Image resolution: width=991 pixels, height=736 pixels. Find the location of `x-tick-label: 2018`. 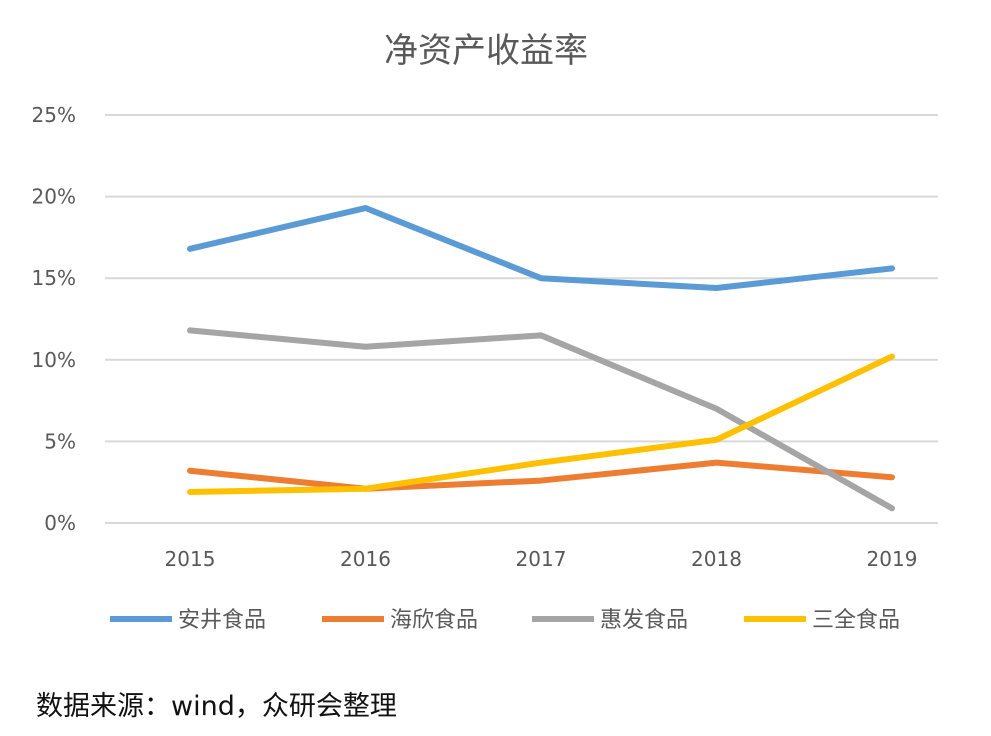

x-tick-label: 2018 is located at coordinates (716, 559).